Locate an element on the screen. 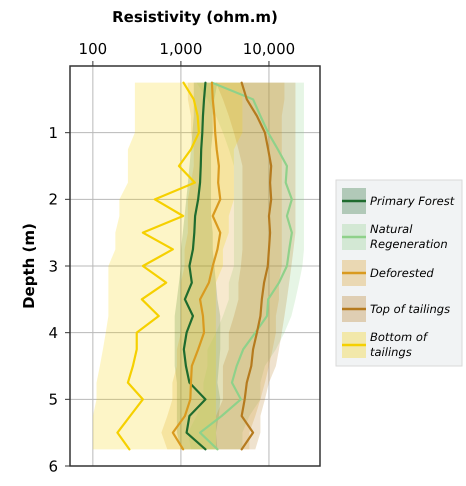 This screenshot has width=466, height=486. x-tick-label: 10,000 is located at coordinates (269, 49).